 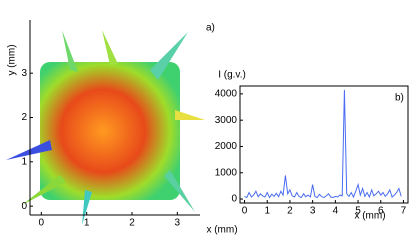 What do you see at coordinates (381, 211) in the screenshot?
I see `x-tick-label: 6` at bounding box center [381, 211].